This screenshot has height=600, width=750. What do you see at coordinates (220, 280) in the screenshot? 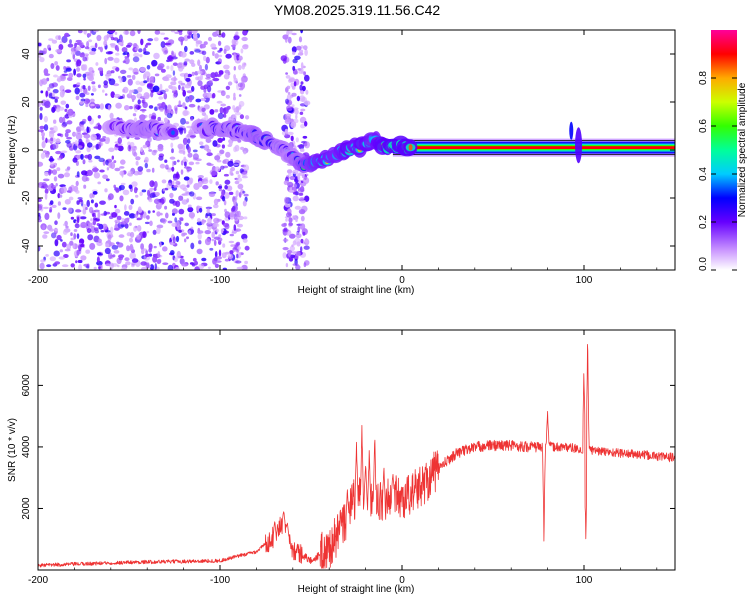
I see `heatmap-x-tick-label: -100` at bounding box center [220, 280].